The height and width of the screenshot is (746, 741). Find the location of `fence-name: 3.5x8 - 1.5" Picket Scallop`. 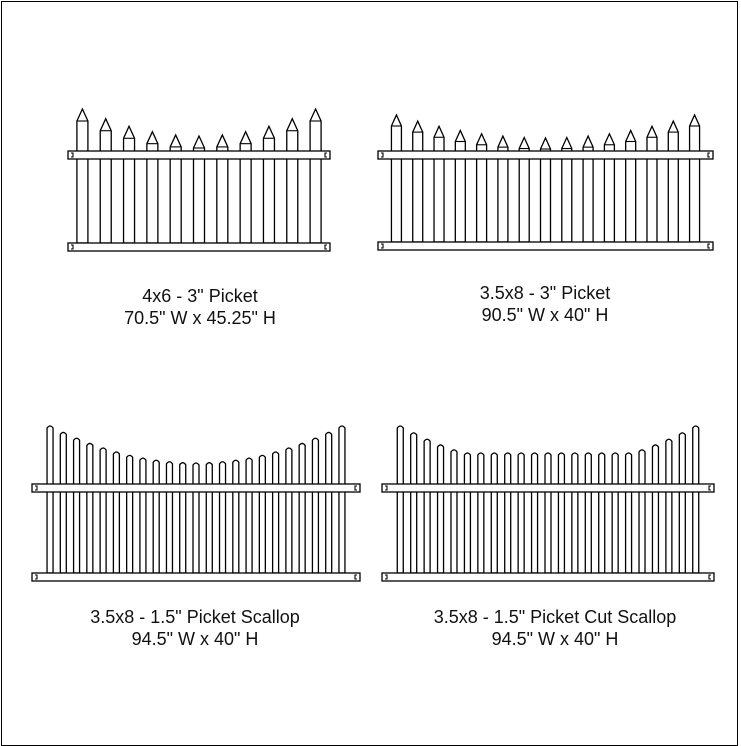

fence-name: 3.5x8 - 1.5" Picket Scallop is located at coordinates (195, 617).